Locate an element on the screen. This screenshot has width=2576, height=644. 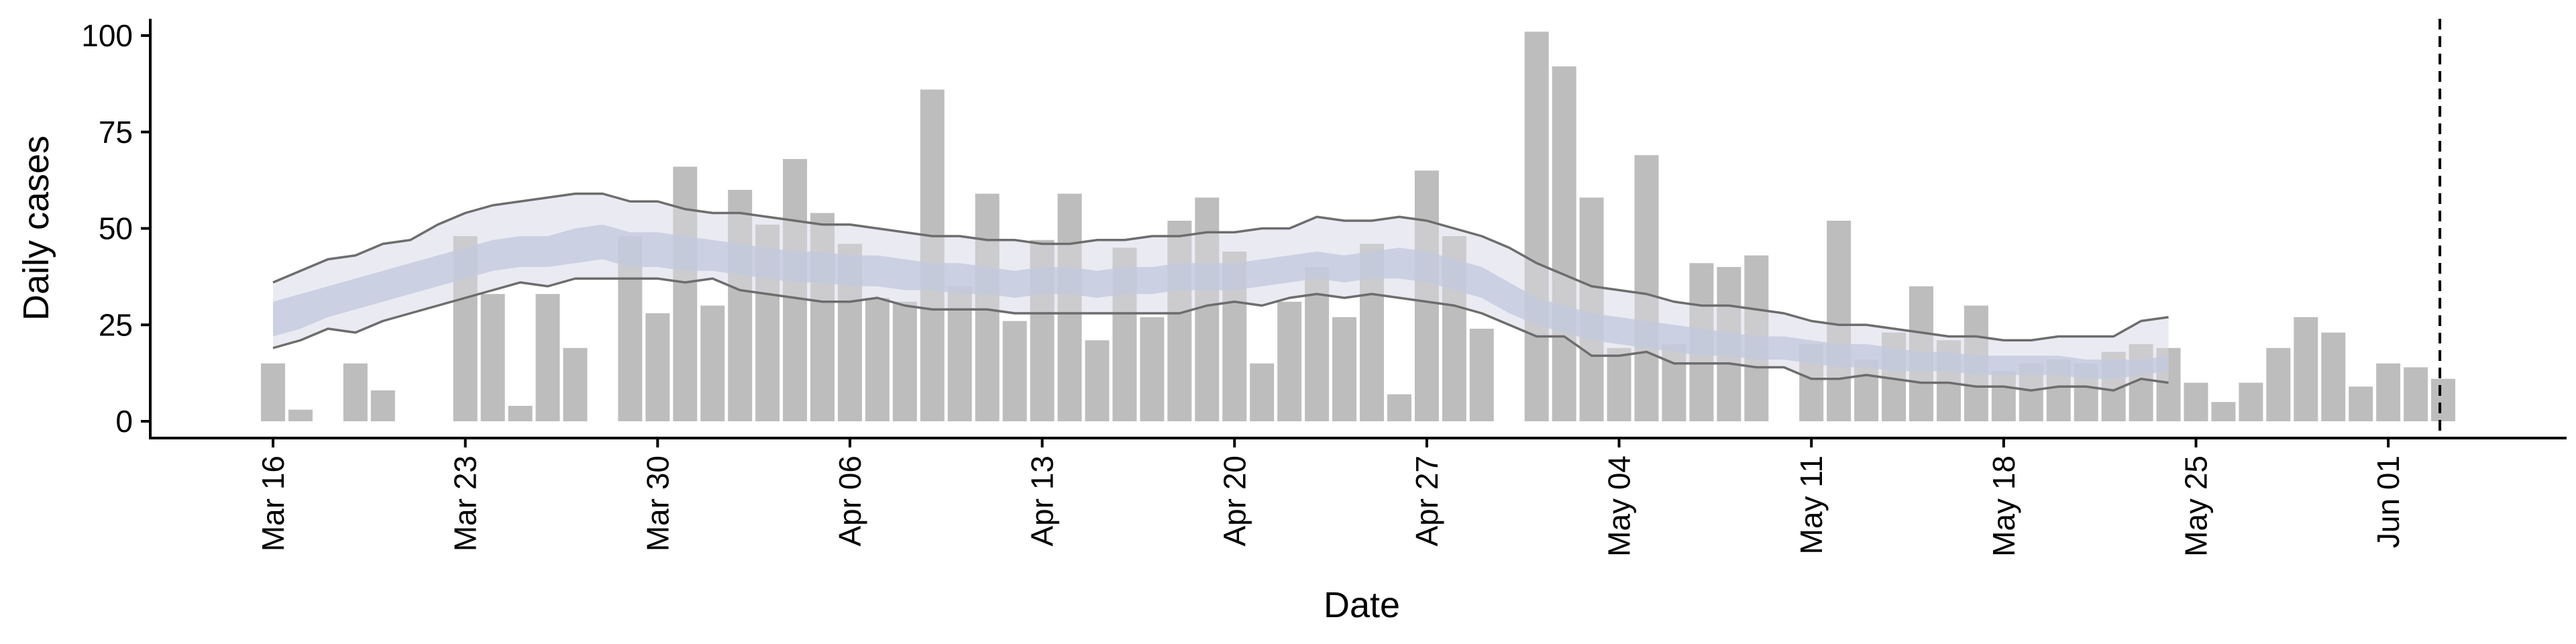
estimate-lower-line is located at coordinates (1220, 334).